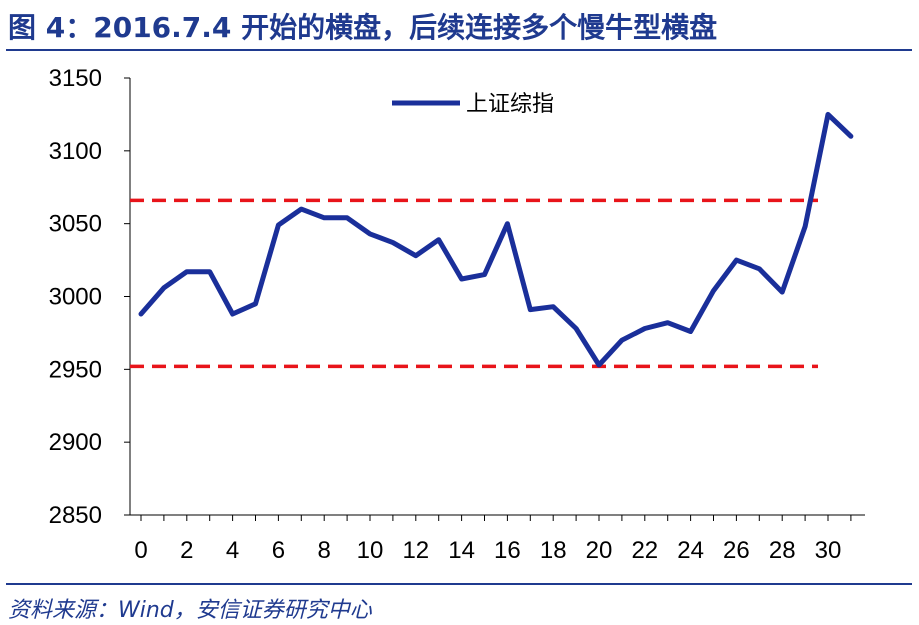 The image size is (919, 625). Describe the element at coordinates (459, 584) in the screenshot. I see `footer-divider` at that location.